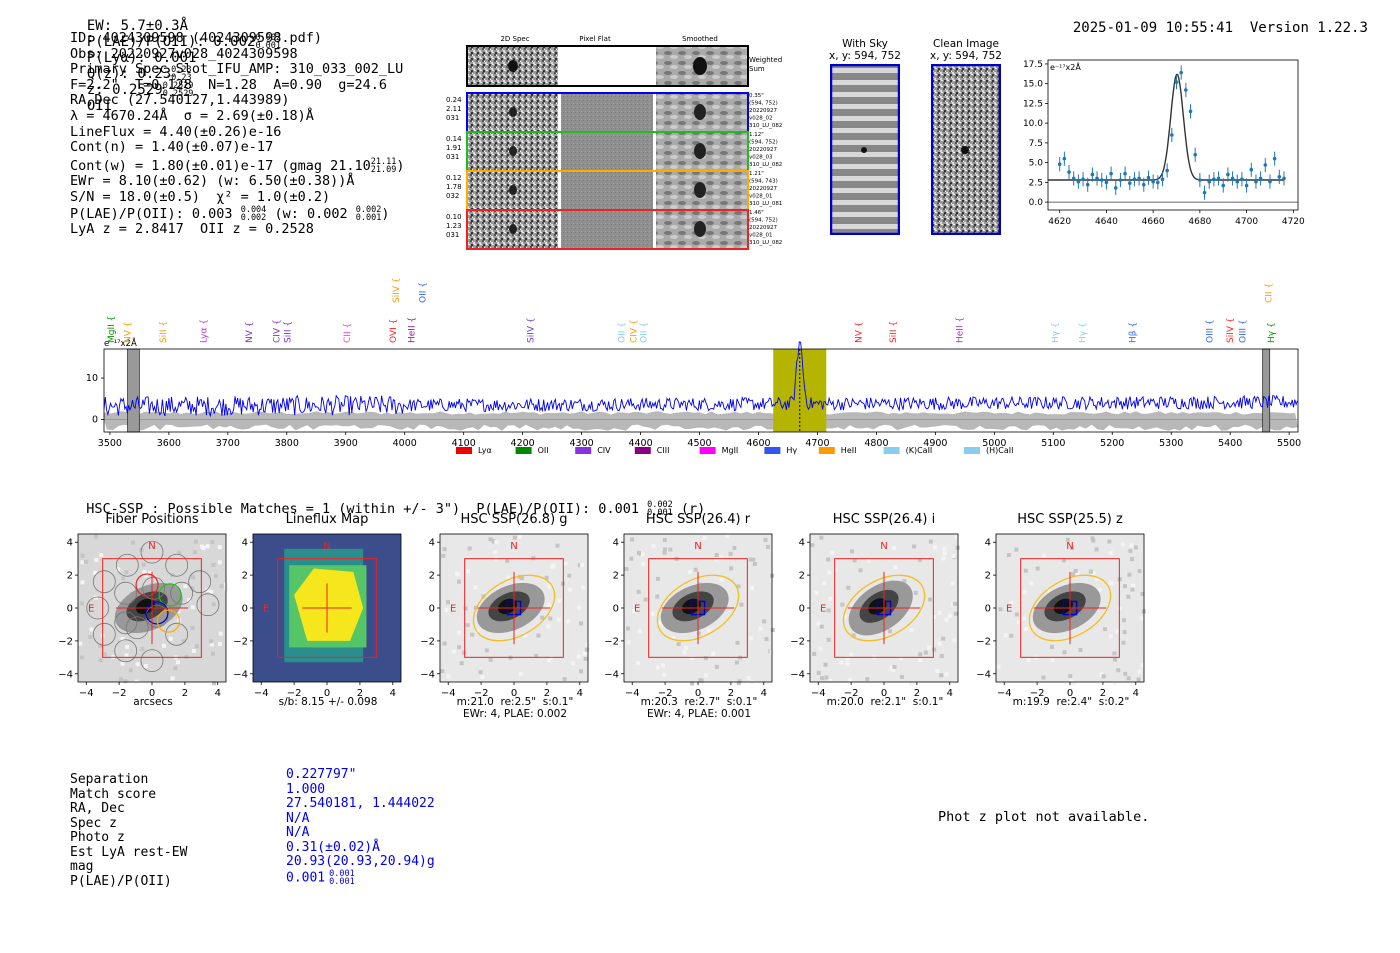  What do you see at coordinates (1053, 443) in the screenshot?
I see `spec-xtick-label: 5100` at bounding box center [1053, 443].